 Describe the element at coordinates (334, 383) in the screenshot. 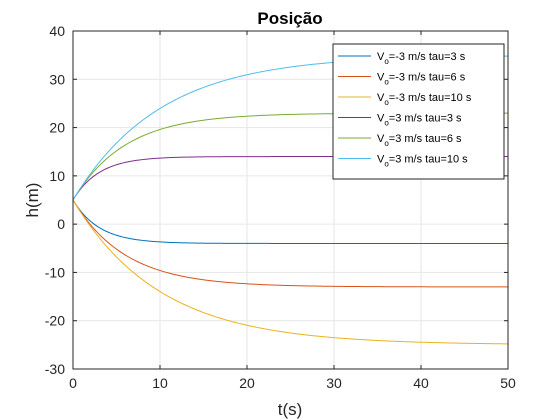

I see `x-tick-label: 30` at that location.